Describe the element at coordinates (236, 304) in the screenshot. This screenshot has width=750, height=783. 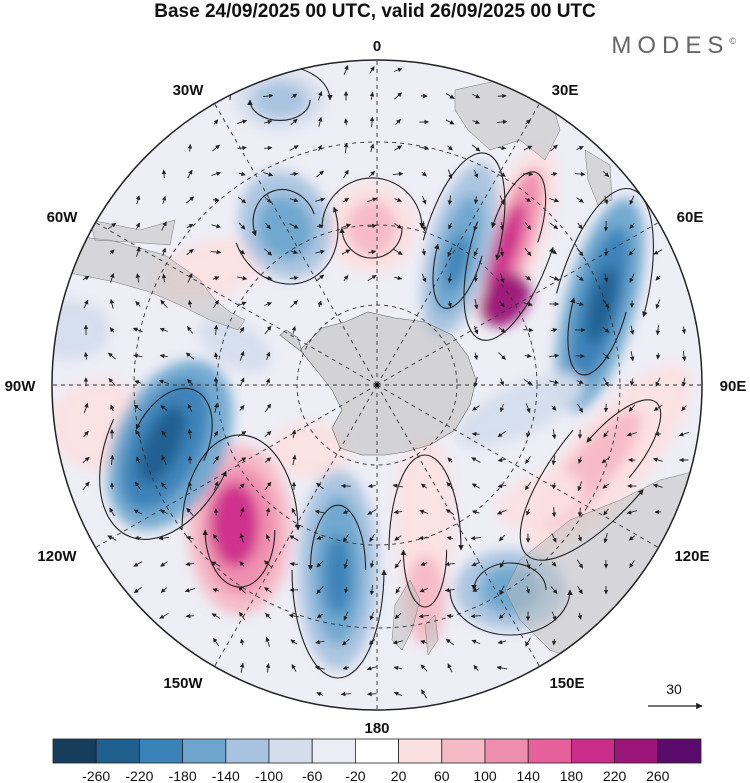
I see `meridian-line` at that location.